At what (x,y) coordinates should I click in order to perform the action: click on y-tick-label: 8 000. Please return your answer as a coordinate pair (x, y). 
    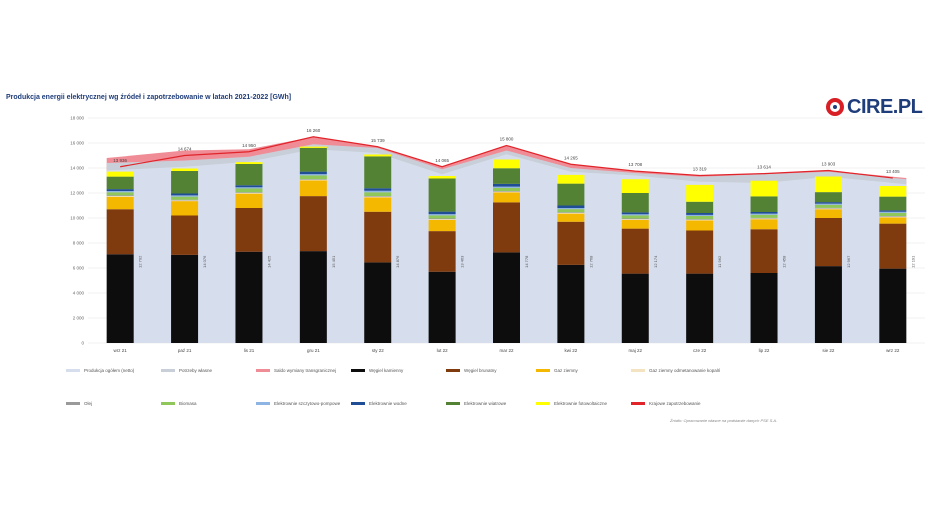
    Looking at the image, I should click on (79, 243).